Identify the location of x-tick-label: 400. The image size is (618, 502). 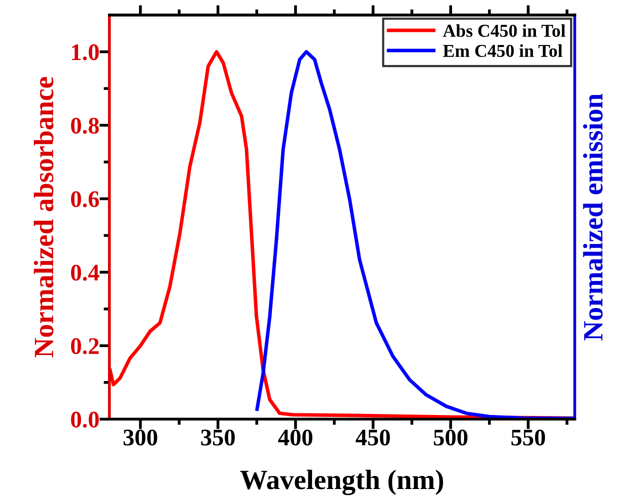
(295, 438).